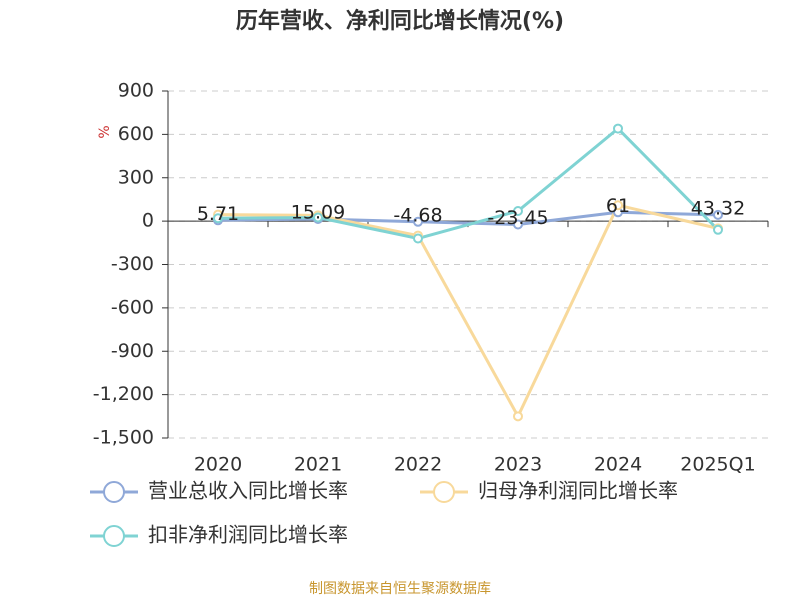  Describe the element at coordinates (136, 91) in the screenshot. I see `y-tick-label: 900` at that location.